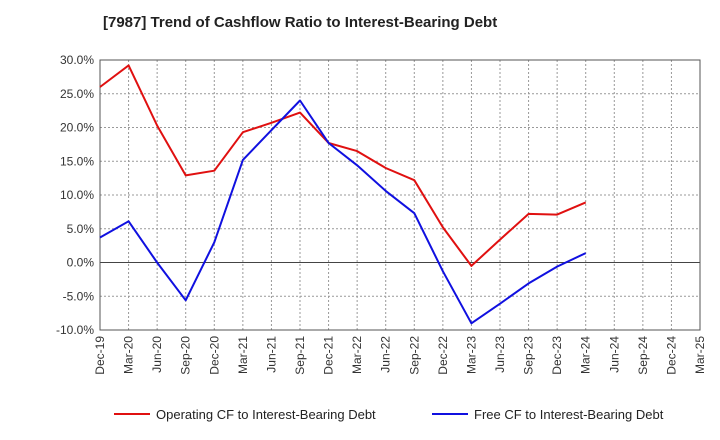  Describe the element at coordinates (243, 355) in the screenshot. I see `x-tick-label: Mar-21` at that location.